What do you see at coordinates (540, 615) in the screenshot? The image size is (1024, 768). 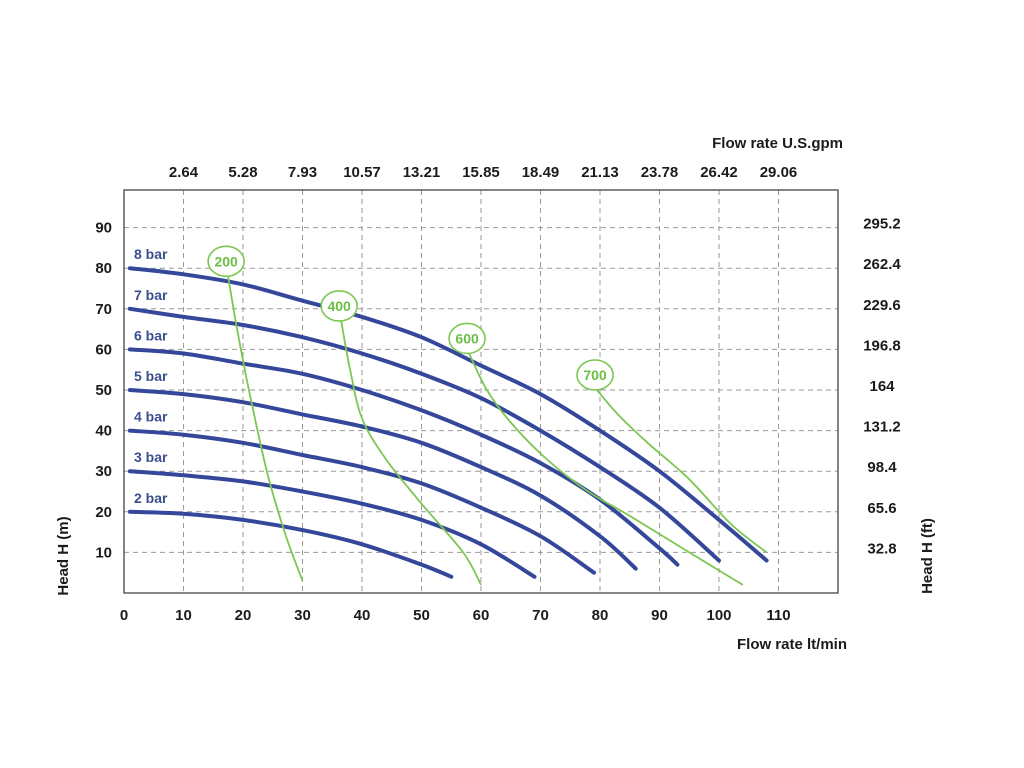 I see `x-tick-label: 70` at bounding box center [540, 615].